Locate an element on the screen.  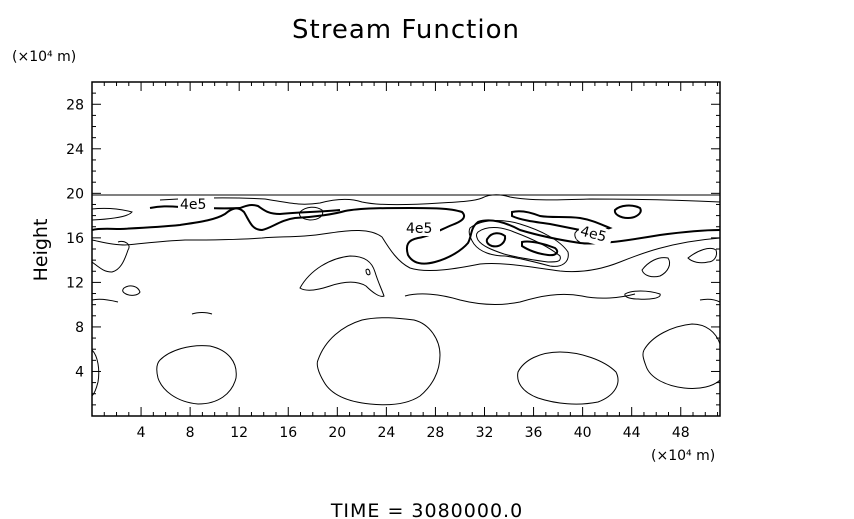
contour-label-3: 4e5 is located at coordinates (593, 234).